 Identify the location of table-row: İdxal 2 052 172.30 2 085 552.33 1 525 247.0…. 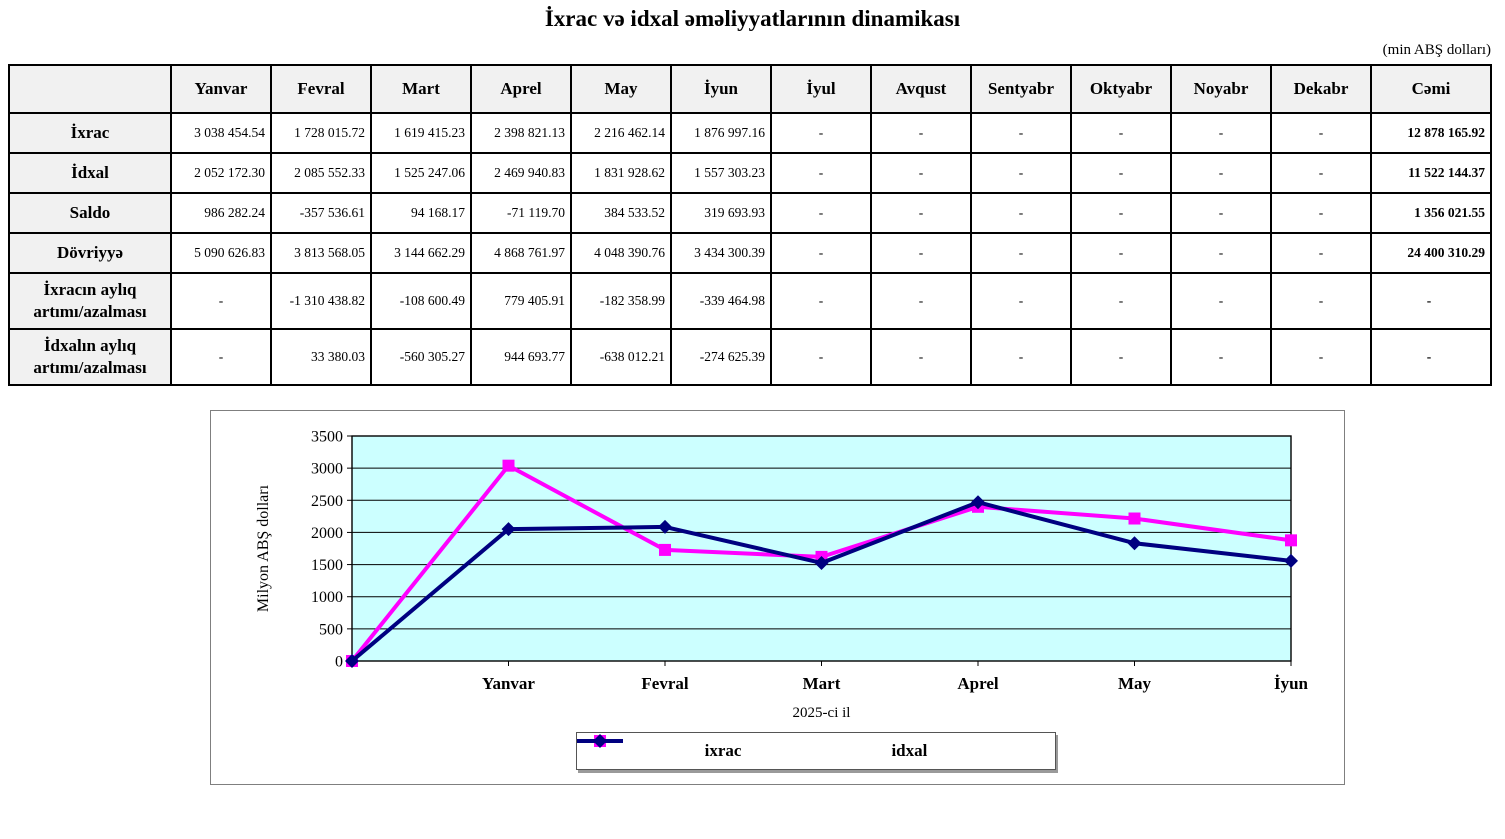
(750, 173).